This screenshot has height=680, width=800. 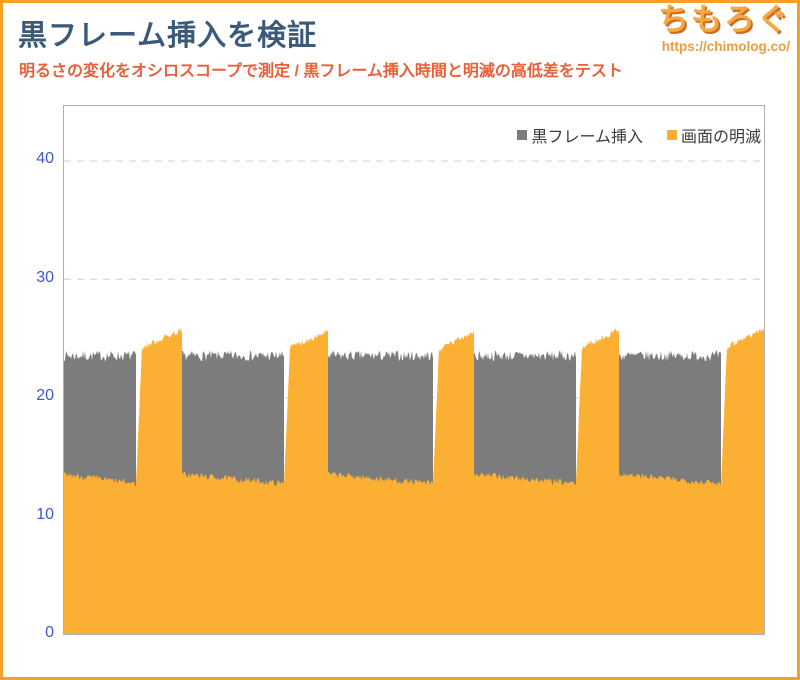 What do you see at coordinates (45, 159) in the screenshot?
I see `y-tick-label: 40` at bounding box center [45, 159].